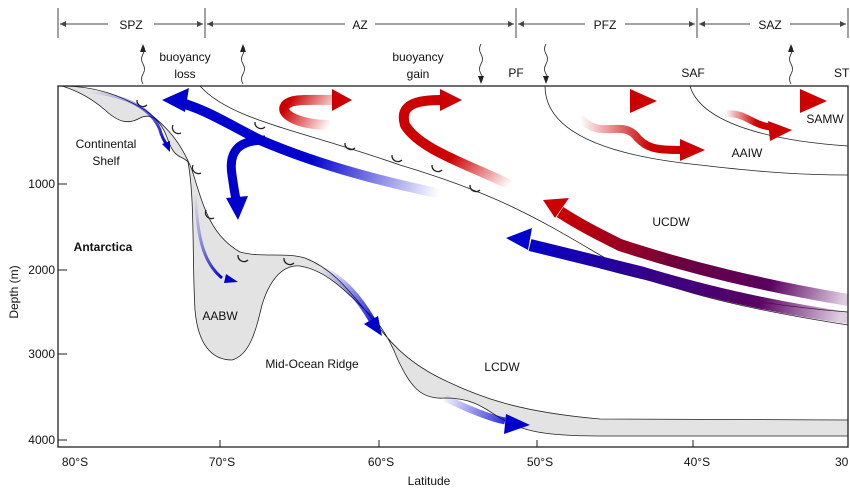 Image resolution: width=850 pixels, height=495 pixels. I want to click on y-tick-label: 1000, so click(41, 184).